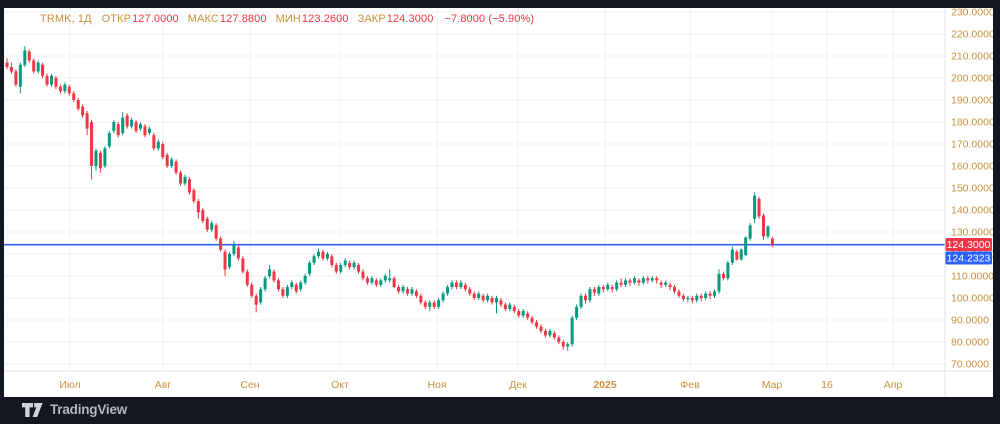 This screenshot has width=1000, height=424. I want to click on price-axis-label: 90.0000, so click(970, 321).